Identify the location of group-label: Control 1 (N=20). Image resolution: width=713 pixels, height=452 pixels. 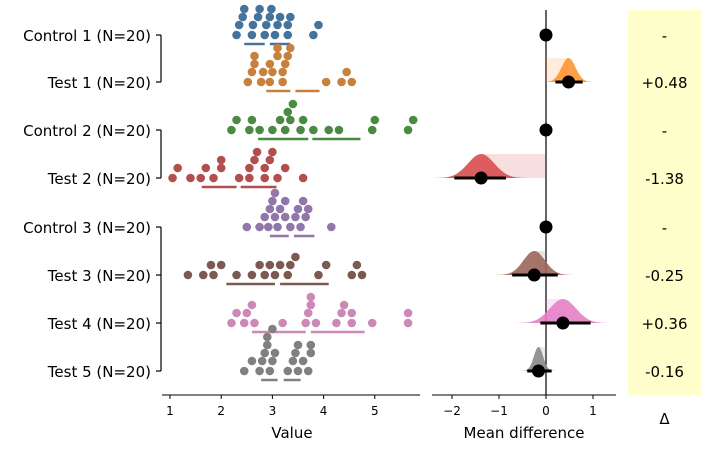
(87, 36).